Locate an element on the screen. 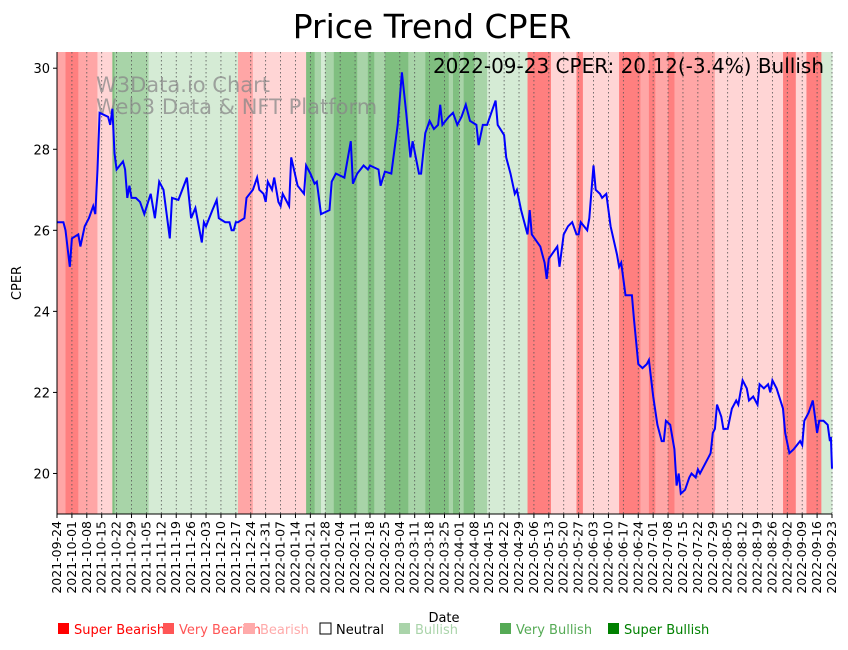 The image size is (848, 650). legend-item: Super Bullish is located at coordinates (658, 630).